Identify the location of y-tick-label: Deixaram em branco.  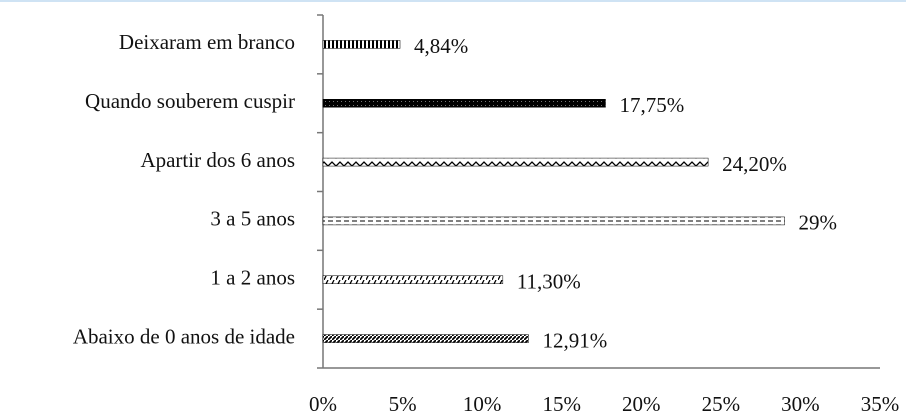
(207, 42).